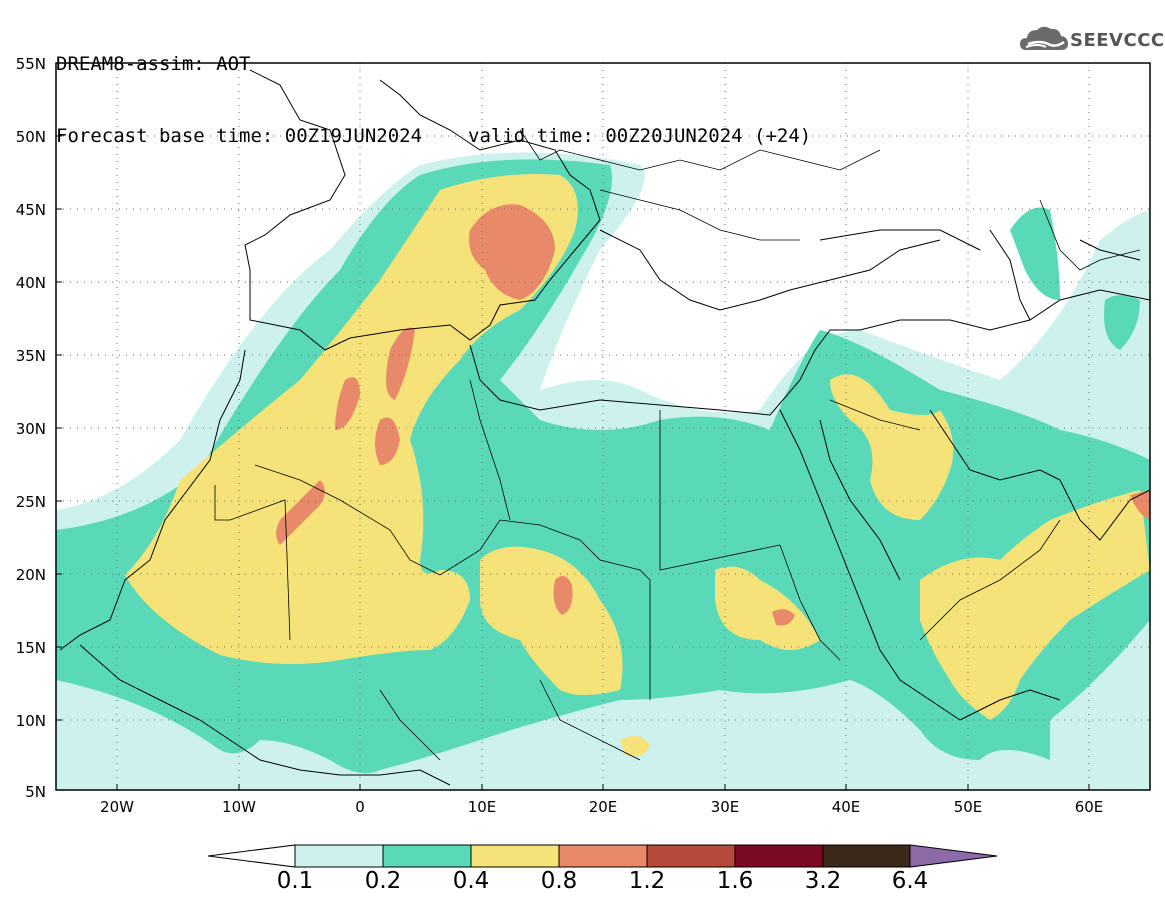  What do you see at coordinates (30, 64) in the screenshot?
I see `lat-label: 55N` at bounding box center [30, 64].